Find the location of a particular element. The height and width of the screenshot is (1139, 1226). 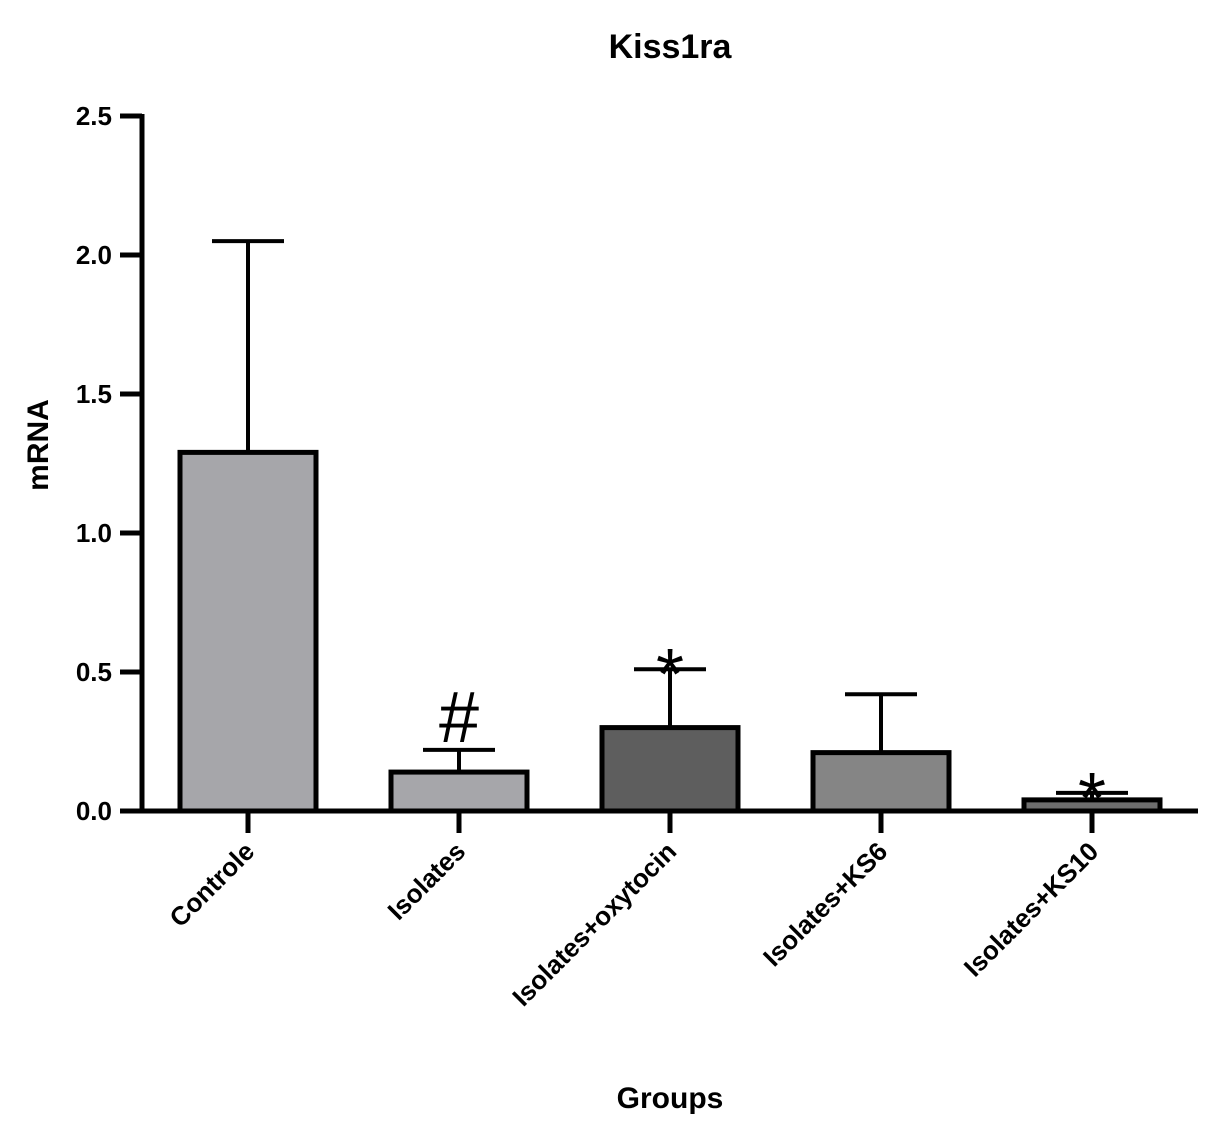

significance-star: * is located at coordinates (670, 675).